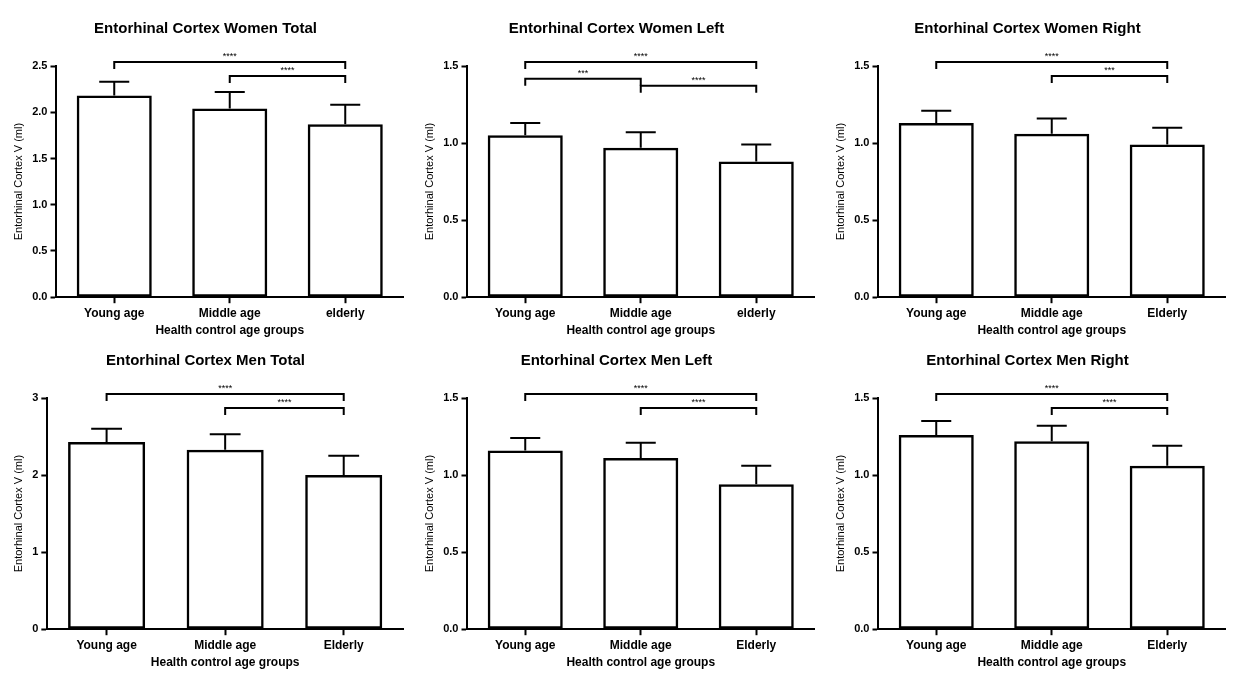  Describe the element at coordinates (616, 28) in the screenshot. I see `chart-title: Entorhinal Cortex Women Left` at that location.